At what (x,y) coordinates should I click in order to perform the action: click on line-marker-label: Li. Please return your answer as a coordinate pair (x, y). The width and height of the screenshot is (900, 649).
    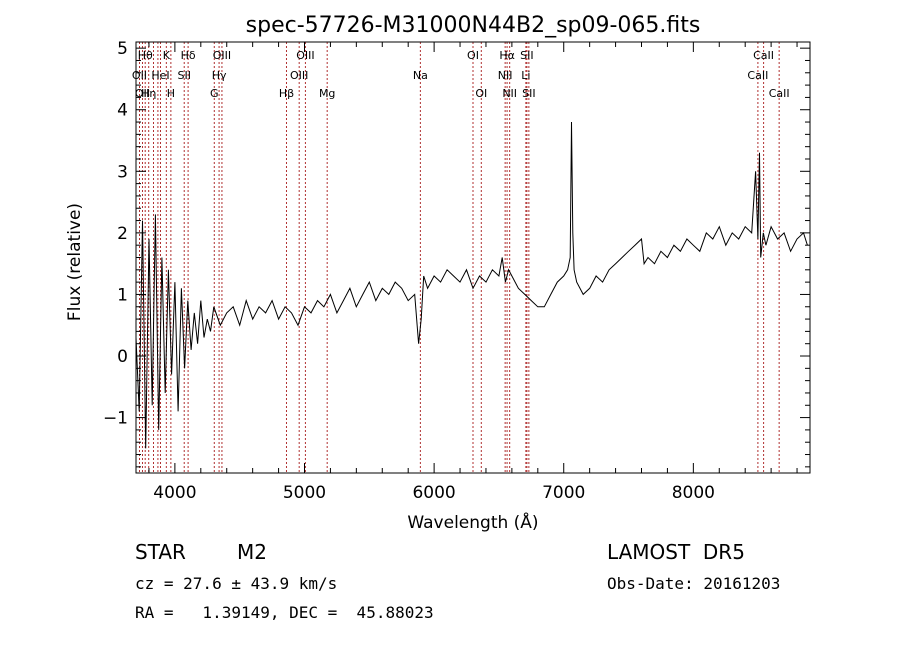
    Looking at the image, I should click on (525, 75).